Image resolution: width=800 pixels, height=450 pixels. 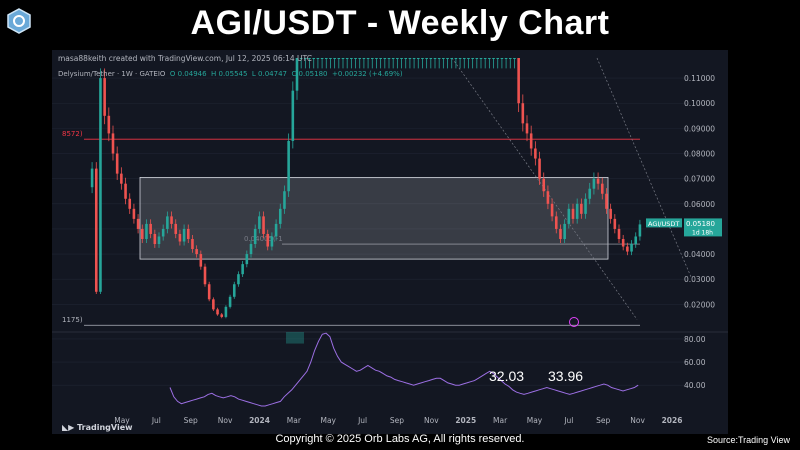 What do you see at coordinates (699, 279) in the screenshot?
I see `price-tick-label: 0.03000` at bounding box center [699, 279].